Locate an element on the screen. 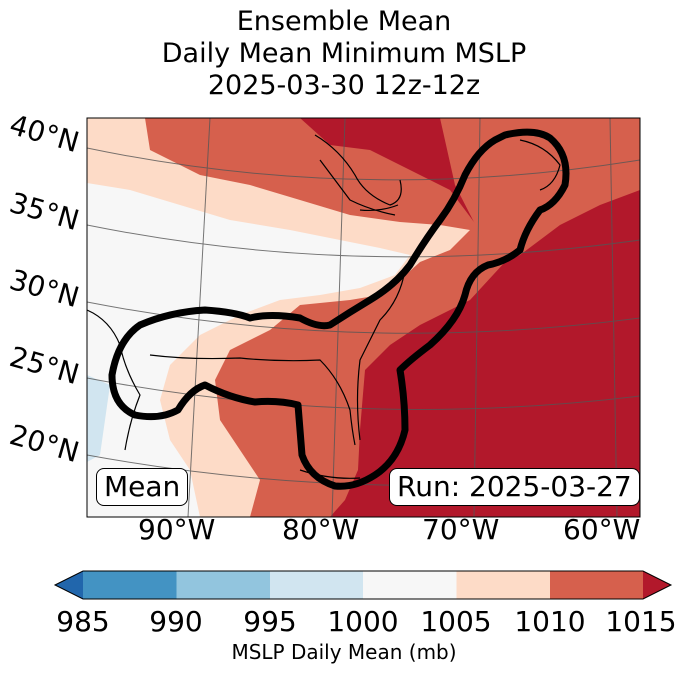 The image size is (688, 674). colorbar-tick: 1015 is located at coordinates (641, 621).